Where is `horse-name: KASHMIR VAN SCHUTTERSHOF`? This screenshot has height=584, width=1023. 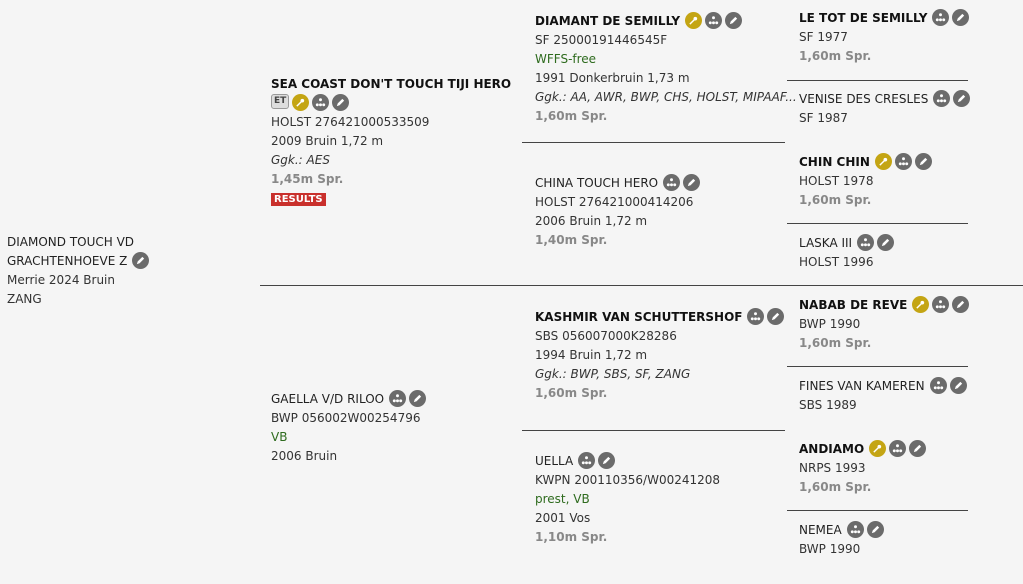
horse-name: KASHMIR VAN SCHUTTERSHOF is located at coordinates (639, 317).